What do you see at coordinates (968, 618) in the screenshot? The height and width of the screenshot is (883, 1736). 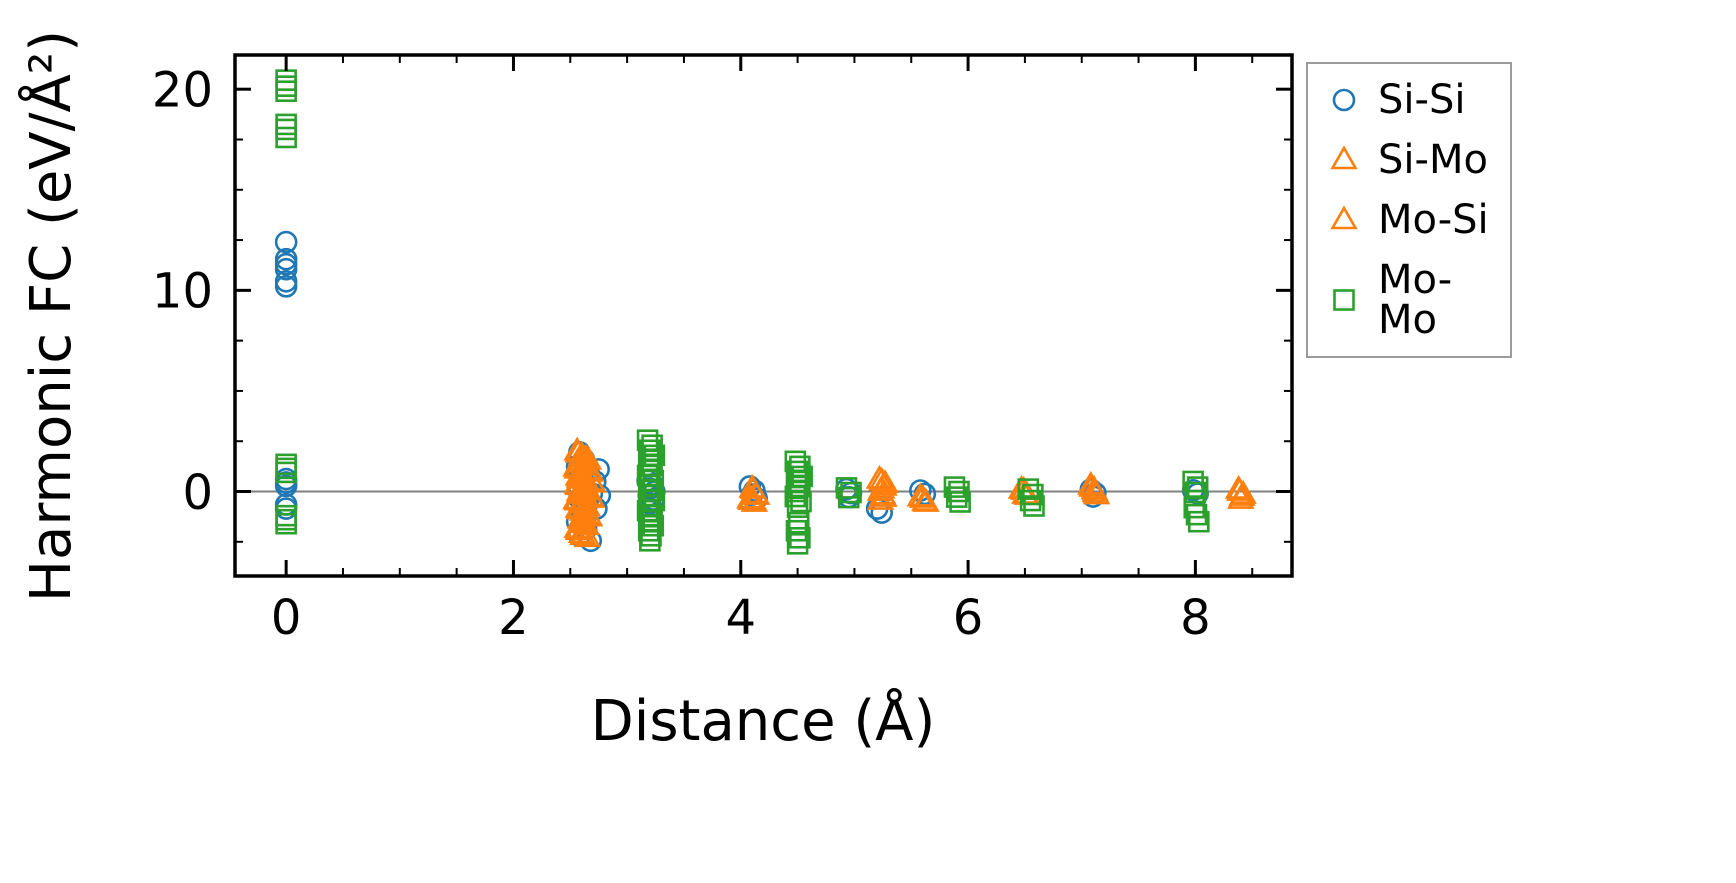 I see `x-tick-label: 6` at bounding box center [968, 618].